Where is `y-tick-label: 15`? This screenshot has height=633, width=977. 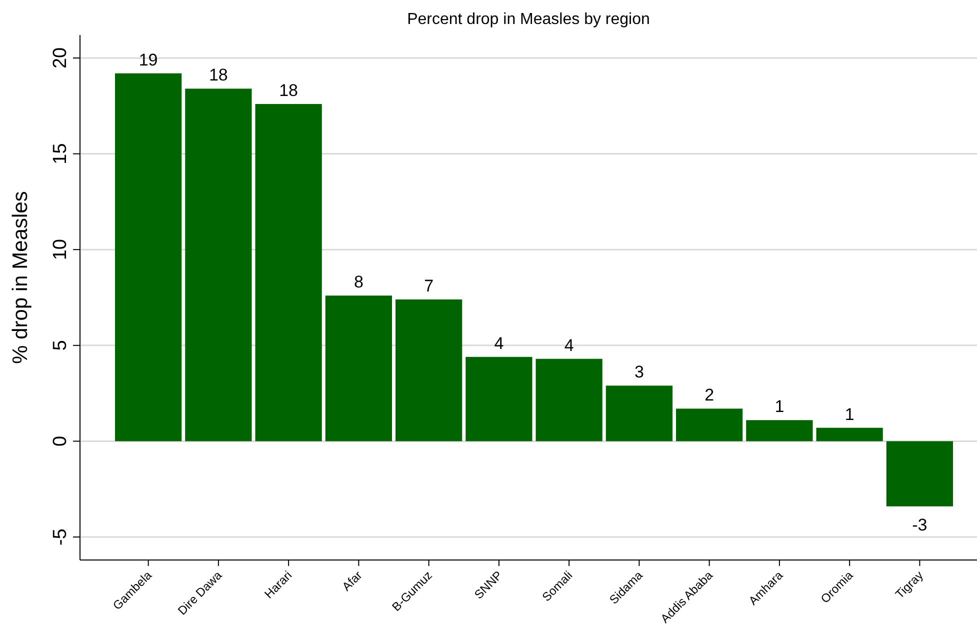
y-tick-label: 15 is located at coordinates (60, 153).